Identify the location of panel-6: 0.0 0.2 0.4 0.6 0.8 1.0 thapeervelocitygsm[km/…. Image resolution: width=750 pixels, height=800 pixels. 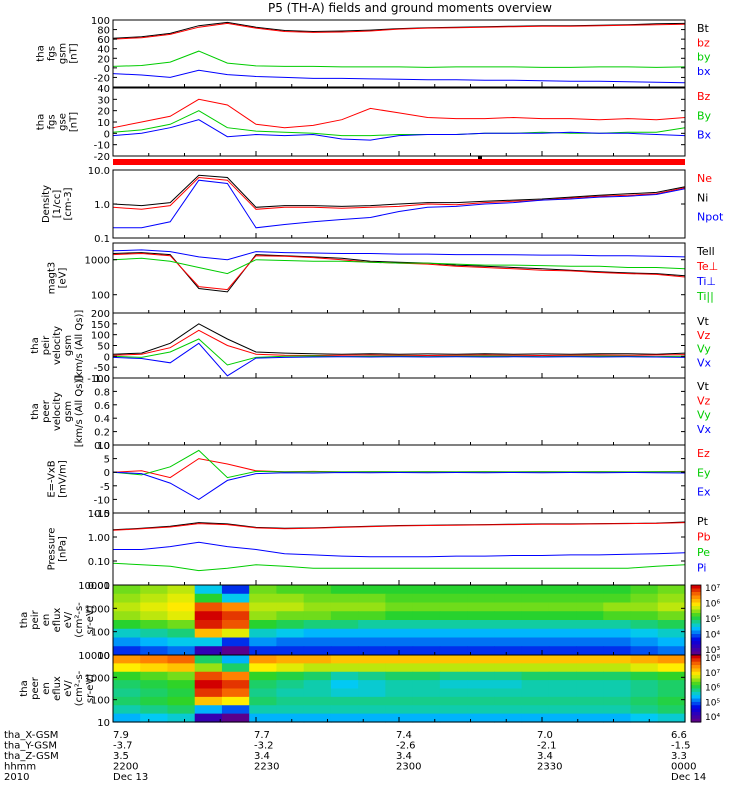
(371, 413).